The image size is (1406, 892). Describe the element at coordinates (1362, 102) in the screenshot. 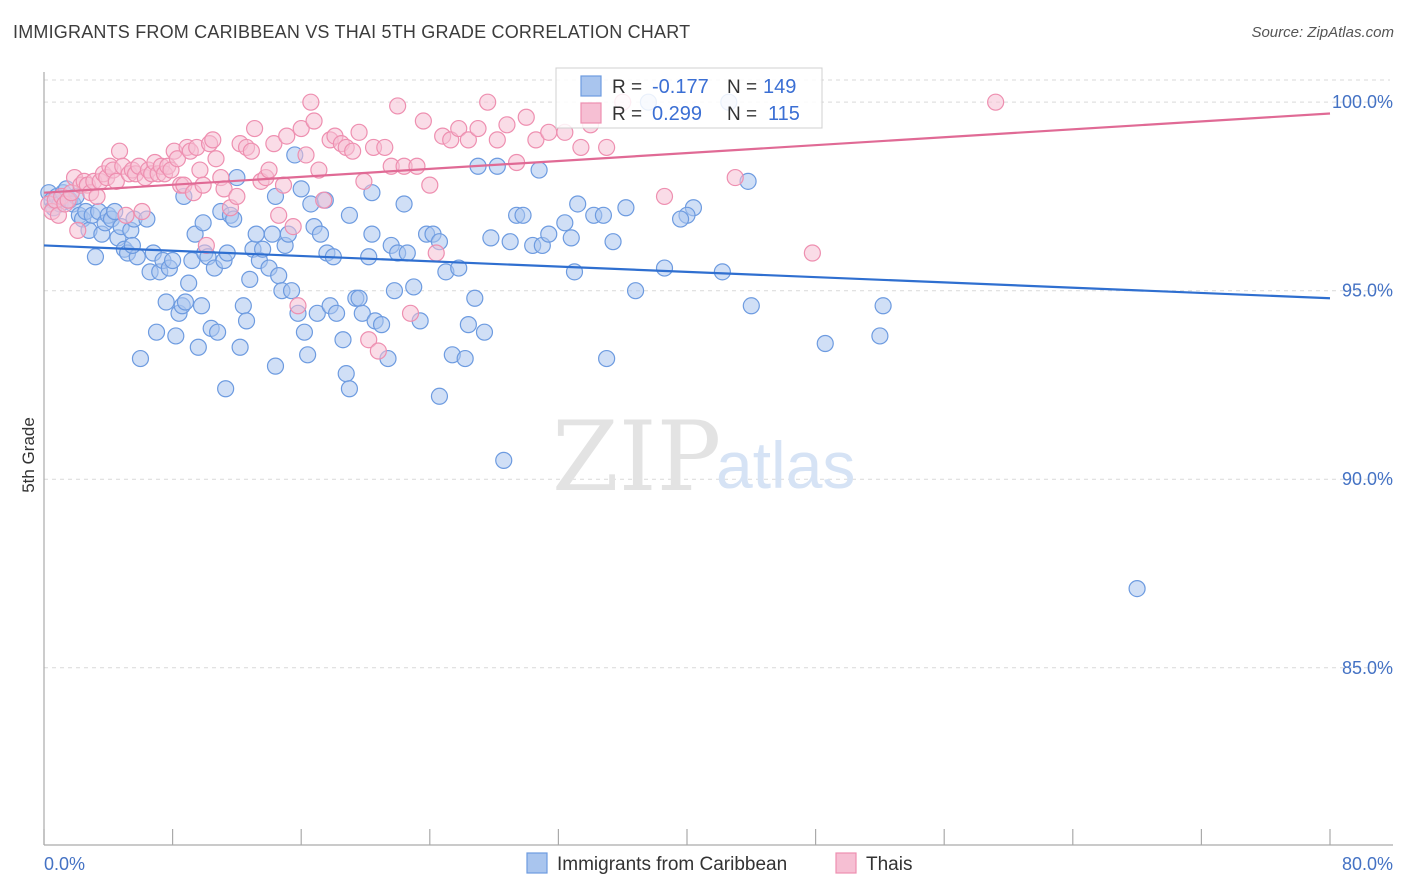

I see `y-tick-label: 100.0%` at that location.